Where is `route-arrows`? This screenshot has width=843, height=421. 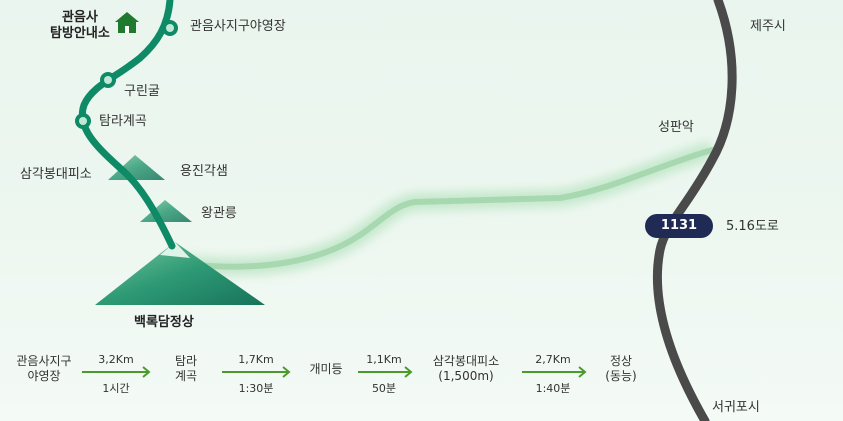 route-arrows is located at coordinates (334, 372).